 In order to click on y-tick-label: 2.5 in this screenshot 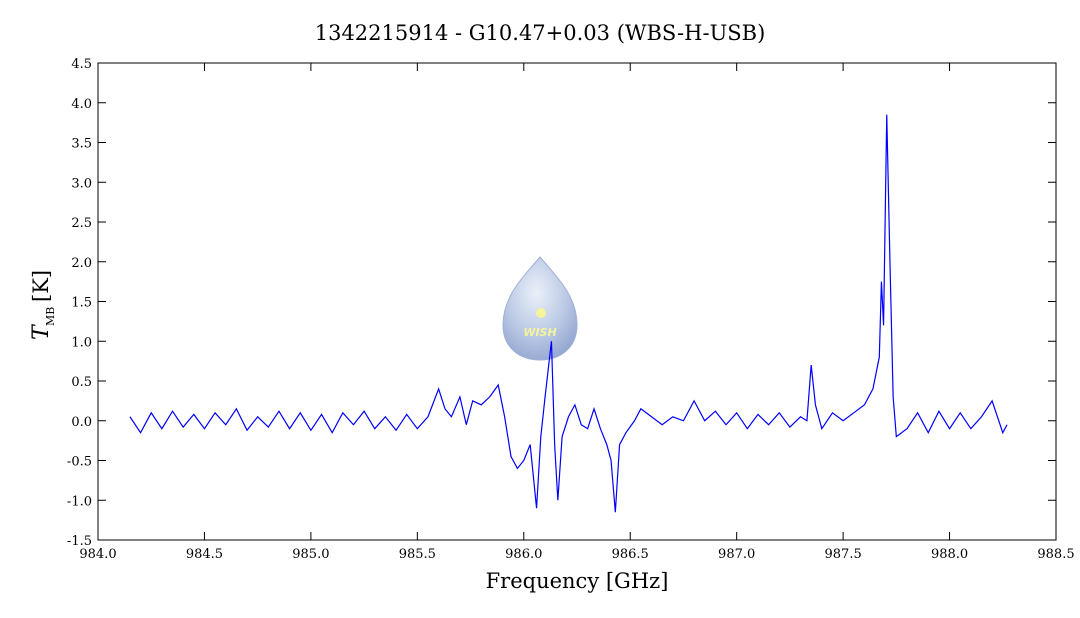, I will do `click(81, 223)`.